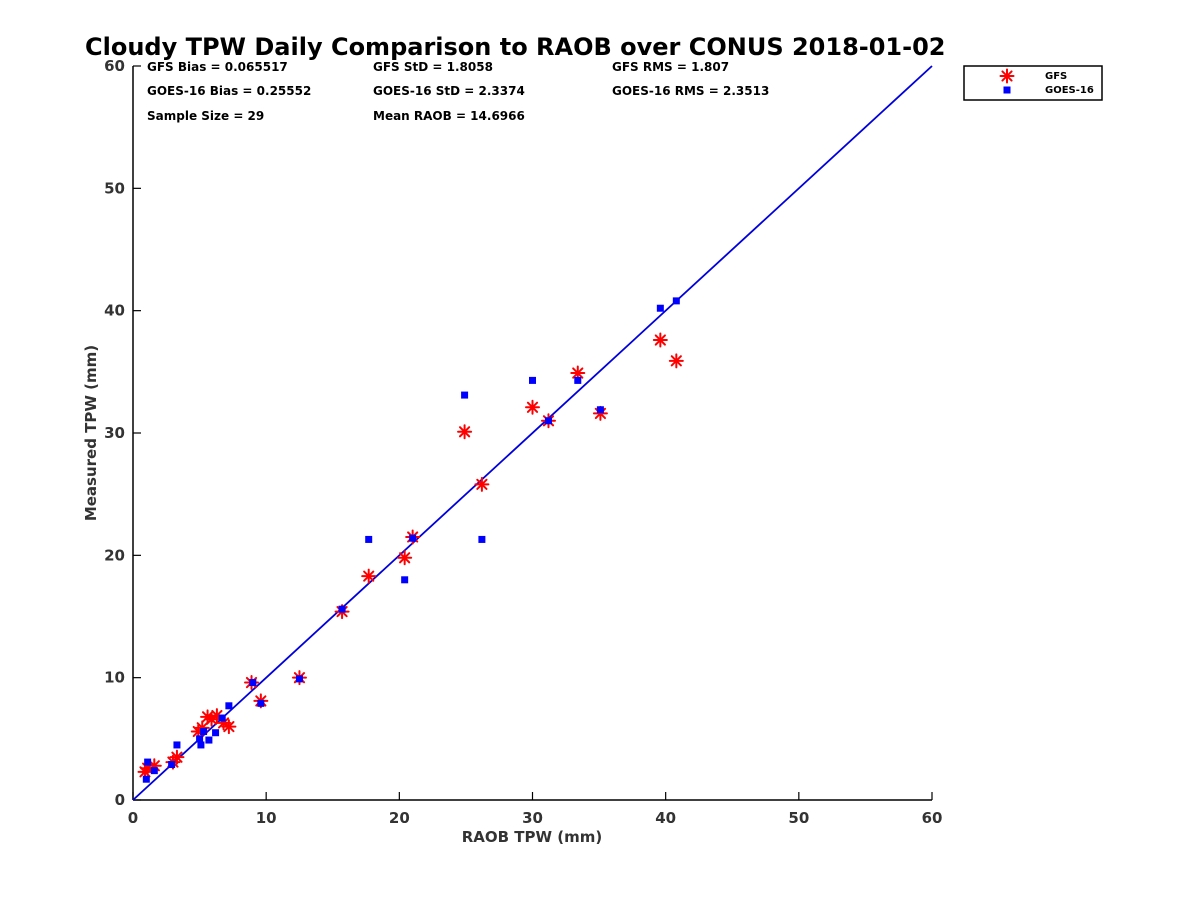  Describe the element at coordinates (670, 67) in the screenshot. I see `stat-gfs-rms: GFS RMS = 1.807` at that location.